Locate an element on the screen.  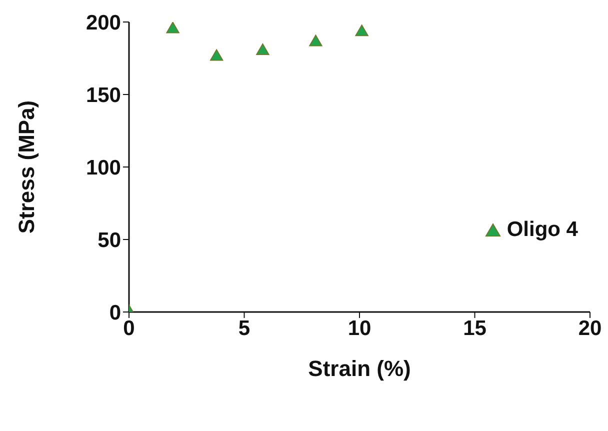
x-tick-label: 10 is located at coordinates (360, 328).